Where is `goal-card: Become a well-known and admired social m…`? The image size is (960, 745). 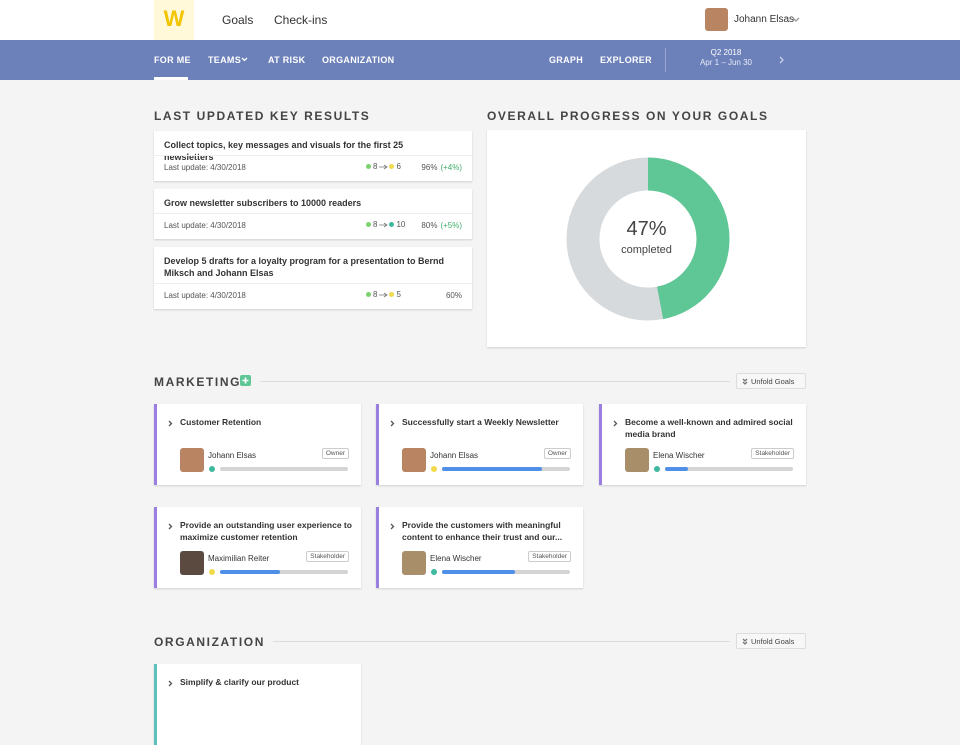 goal-card: Become a well-known and admired social m… is located at coordinates (702, 444).